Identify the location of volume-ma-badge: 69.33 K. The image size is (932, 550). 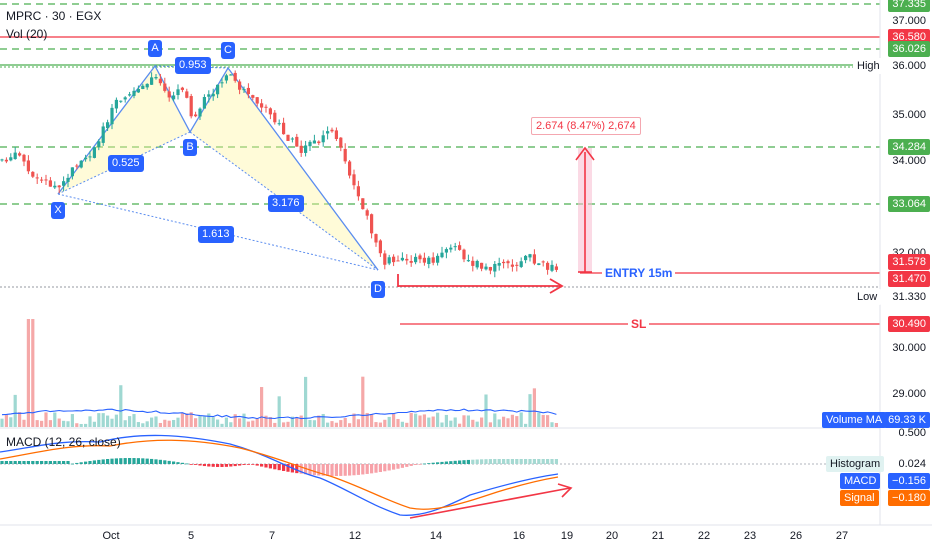
(907, 420).